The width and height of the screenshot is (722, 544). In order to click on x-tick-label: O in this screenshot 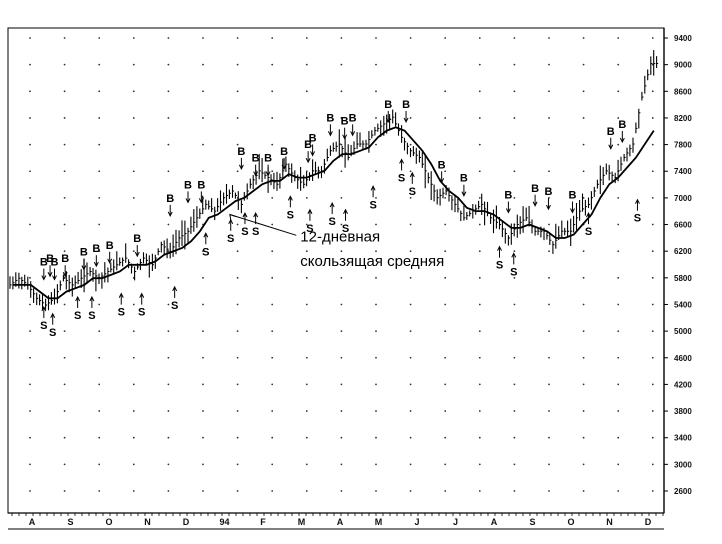, I will do `click(570, 522)`.